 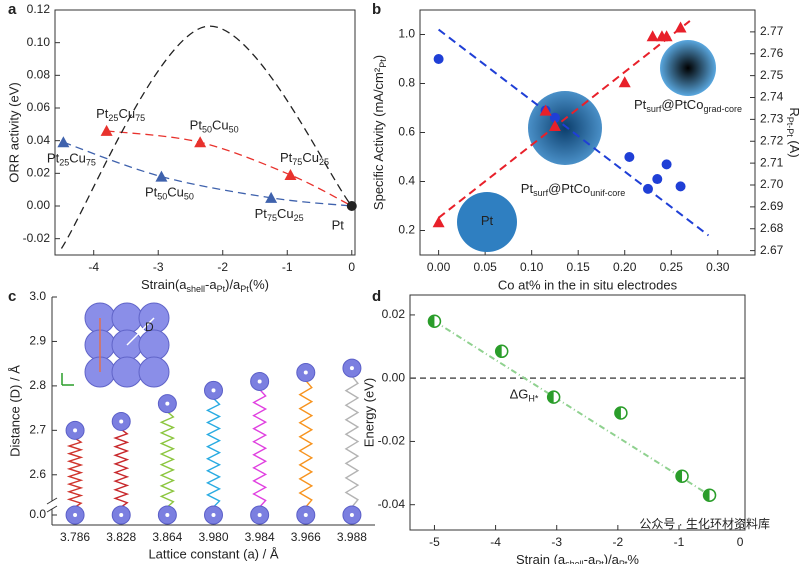 I want to click on x-axis-label-part: )/a, so click(x=233, y=284).